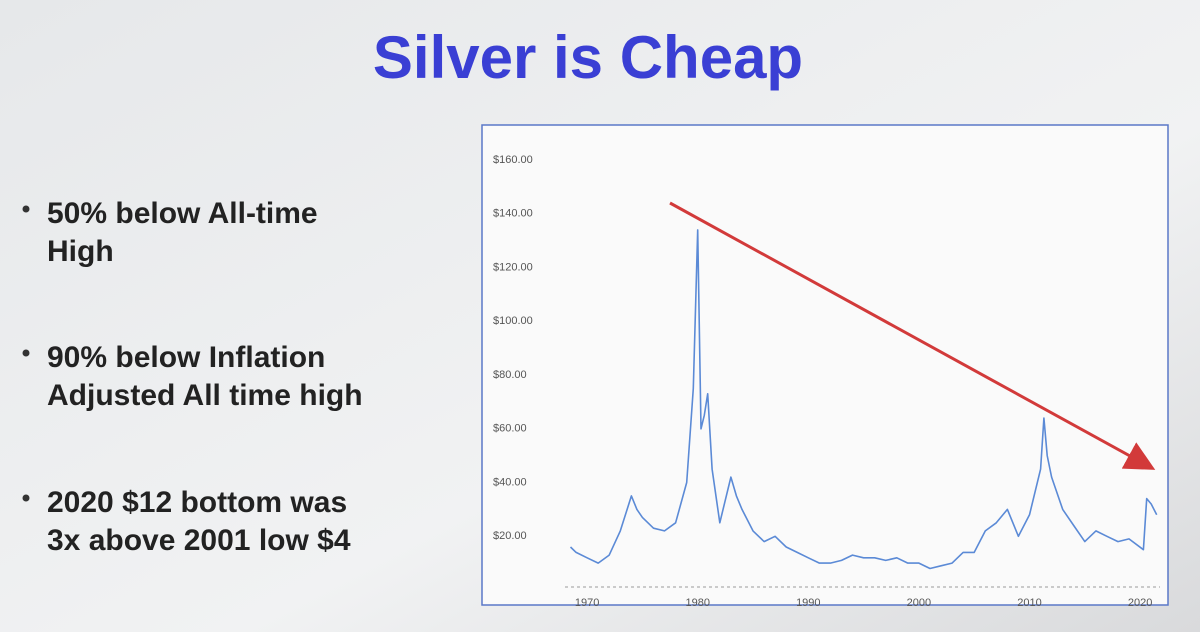 The image size is (1200, 632). I want to click on y-tick-label: $20.00, so click(510, 536).